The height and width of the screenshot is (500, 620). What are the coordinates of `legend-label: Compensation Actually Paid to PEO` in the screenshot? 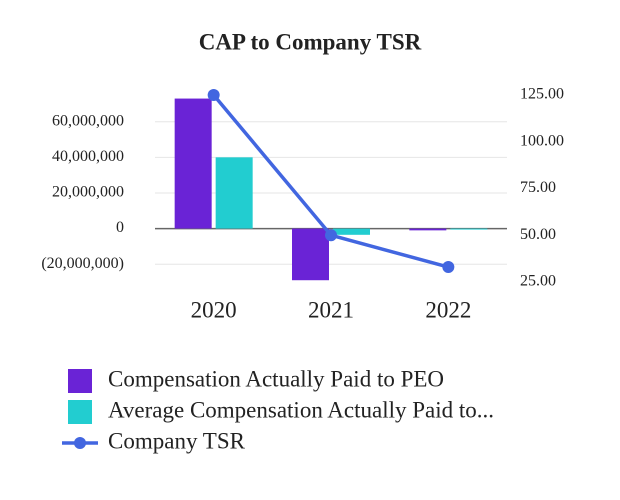 It's located at (276, 378).